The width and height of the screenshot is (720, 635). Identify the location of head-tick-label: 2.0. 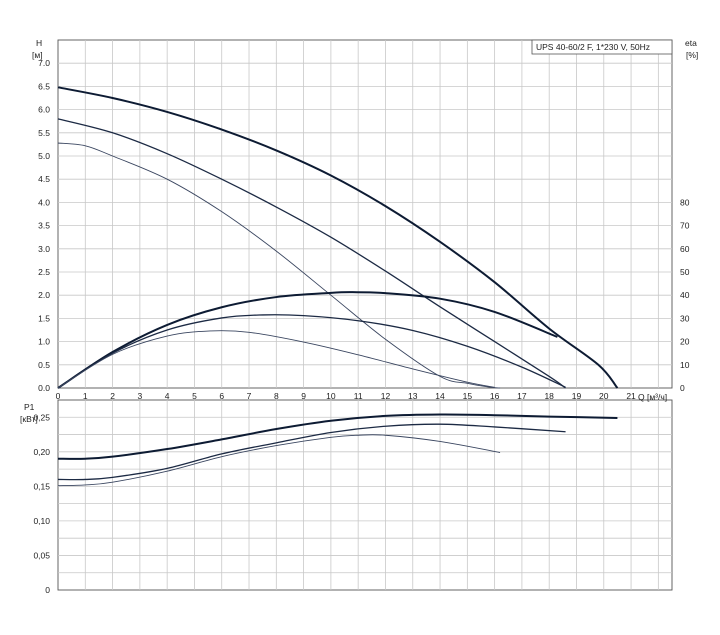
(44, 295).